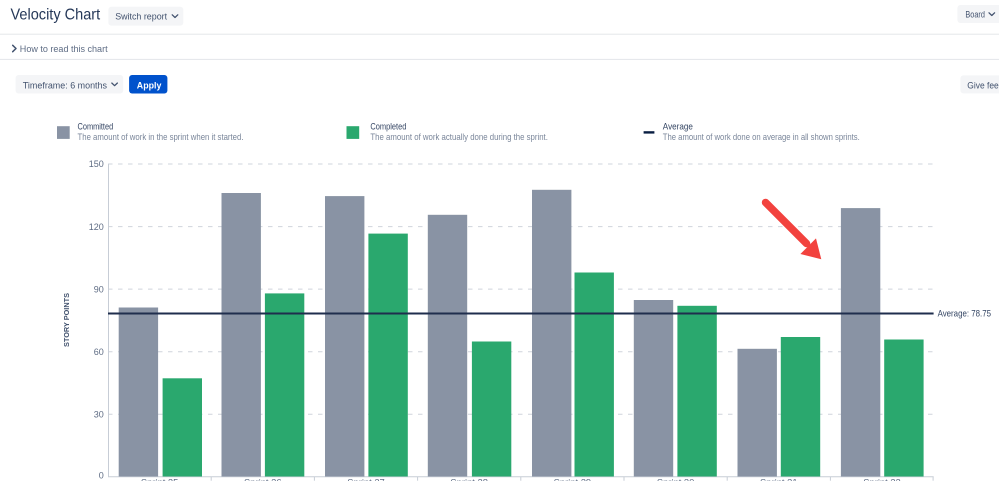 The image size is (999, 481). What do you see at coordinates (96, 127) in the screenshot?
I see `svg-text: Committed` at bounding box center [96, 127].